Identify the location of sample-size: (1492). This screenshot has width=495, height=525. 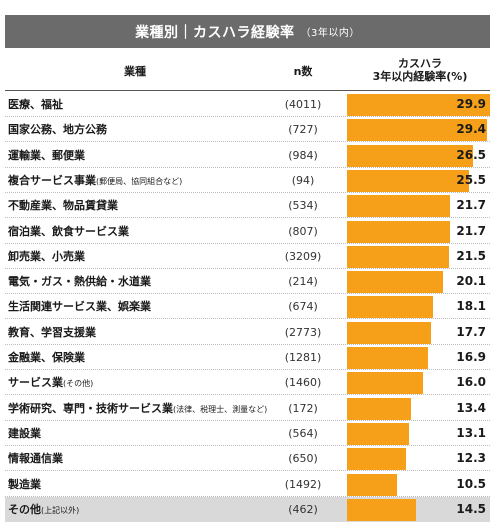
(303, 484).